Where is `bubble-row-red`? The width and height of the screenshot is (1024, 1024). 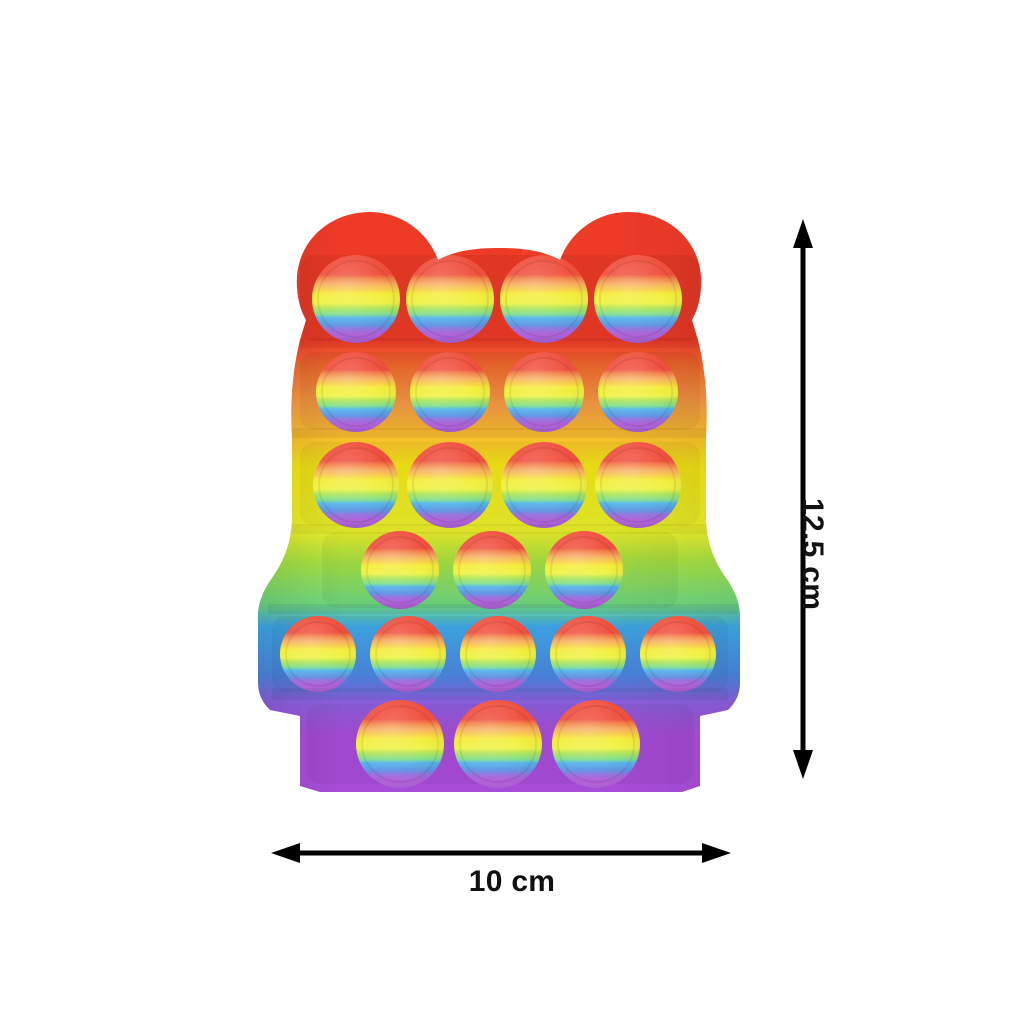
bubble-row-red is located at coordinates (500, 301).